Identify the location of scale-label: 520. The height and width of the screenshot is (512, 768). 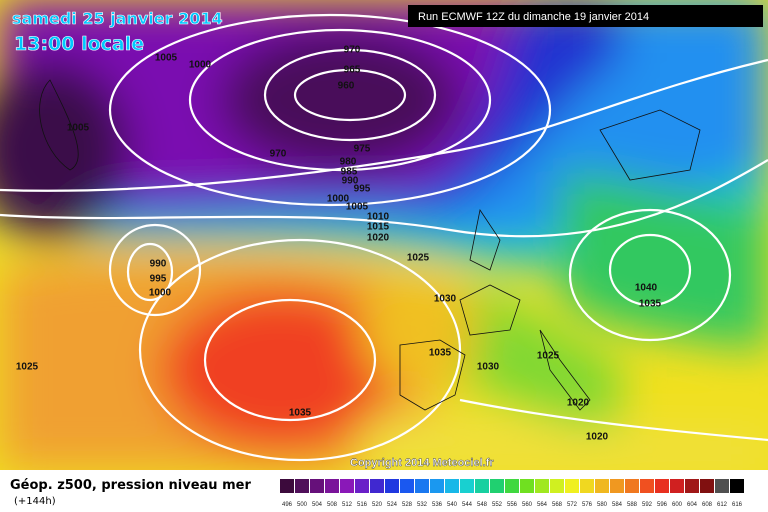
(377, 505).